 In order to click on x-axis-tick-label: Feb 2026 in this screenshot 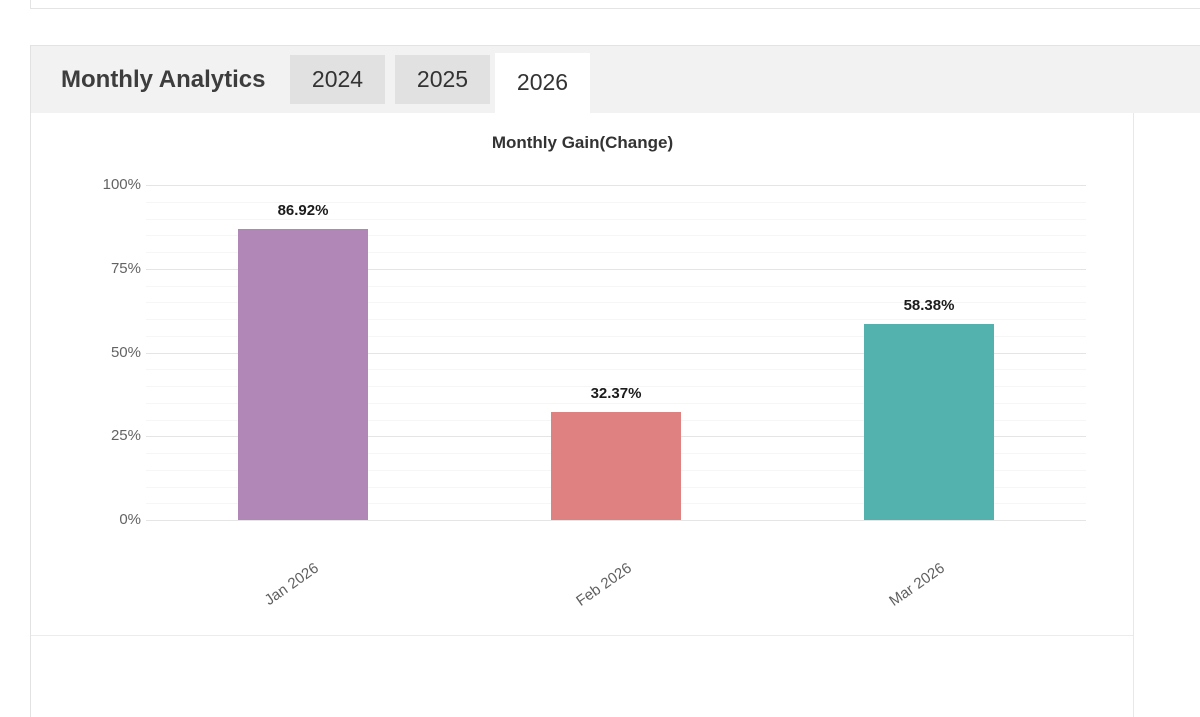, I will do `click(604, 584)`.